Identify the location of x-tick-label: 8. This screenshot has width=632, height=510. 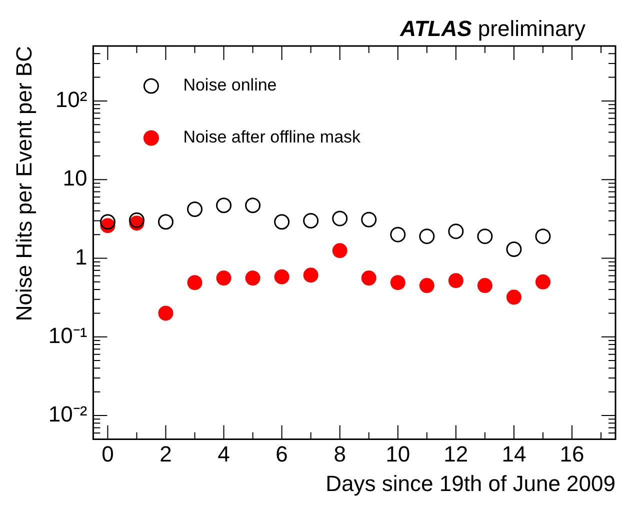
(340, 453).